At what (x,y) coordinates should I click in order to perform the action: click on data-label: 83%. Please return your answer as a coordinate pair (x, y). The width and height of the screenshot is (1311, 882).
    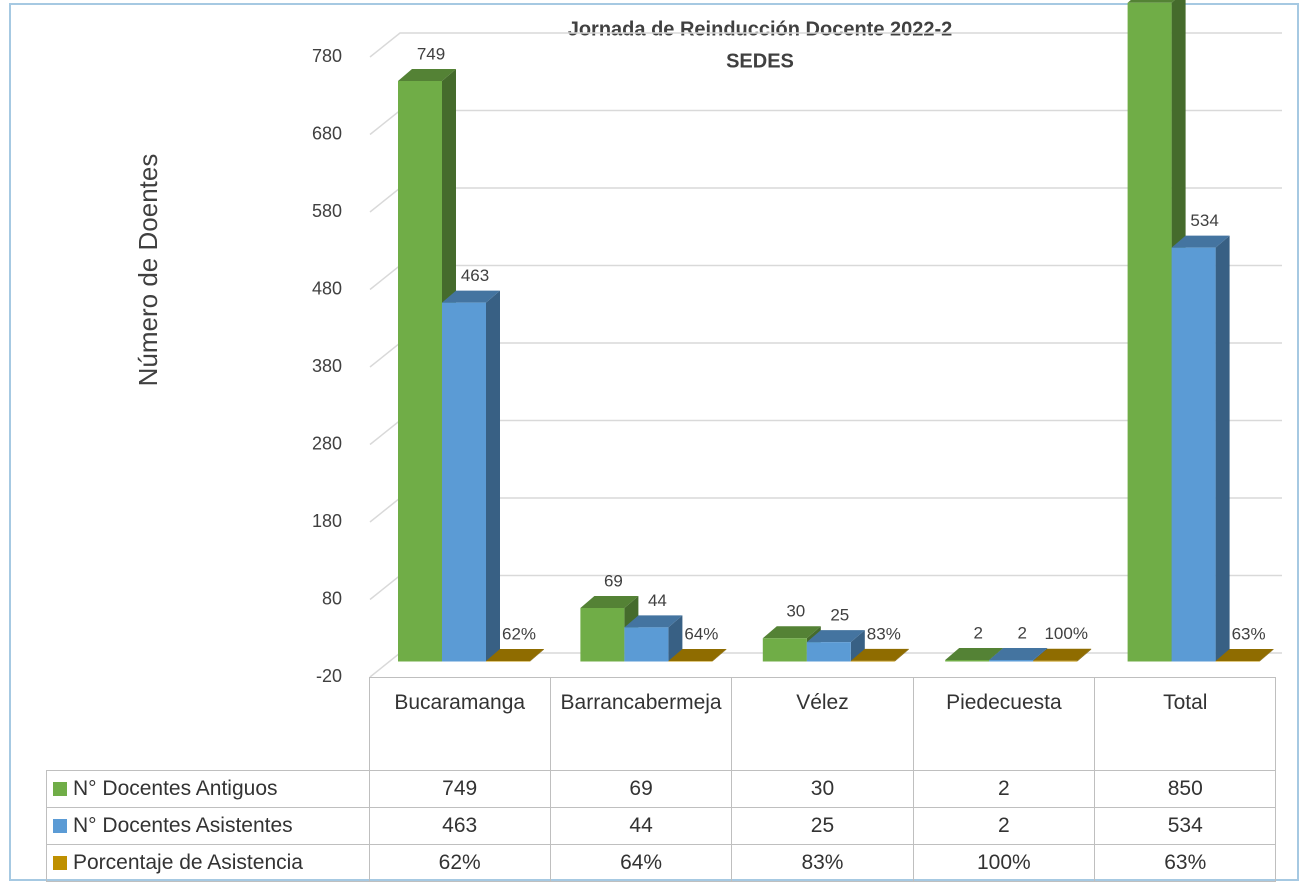
    Looking at the image, I should click on (884, 633).